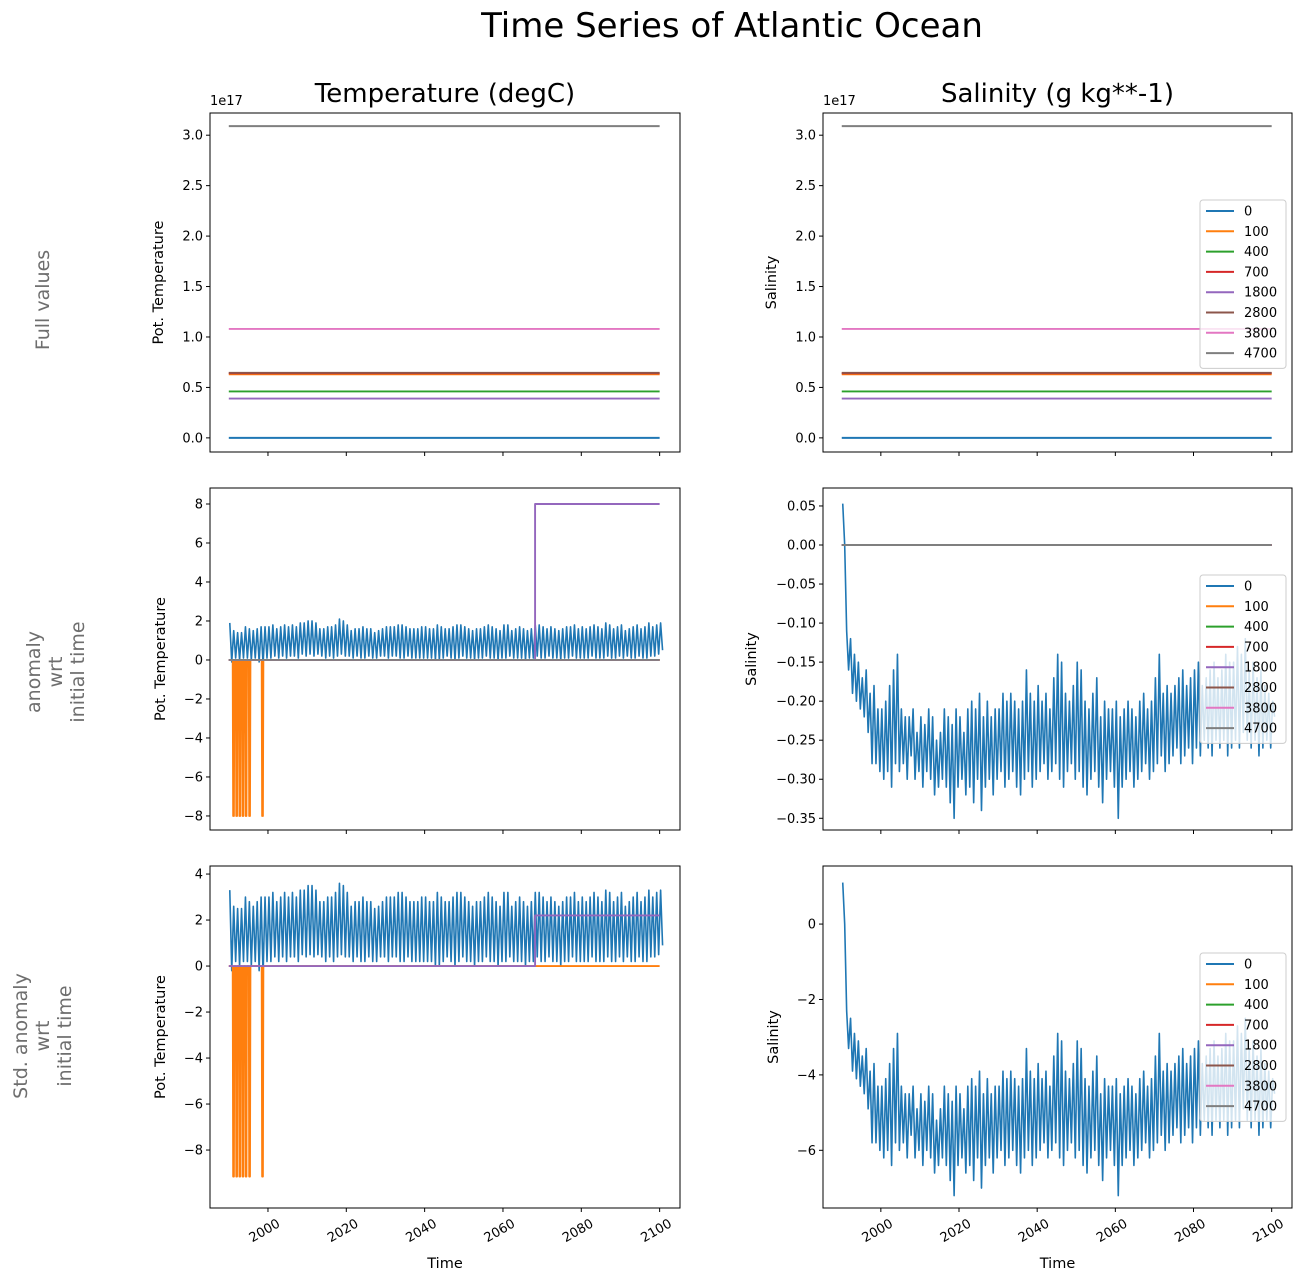  Describe the element at coordinates (343, 1231) in the screenshot. I see `x-tick-label: 2020` at that location.